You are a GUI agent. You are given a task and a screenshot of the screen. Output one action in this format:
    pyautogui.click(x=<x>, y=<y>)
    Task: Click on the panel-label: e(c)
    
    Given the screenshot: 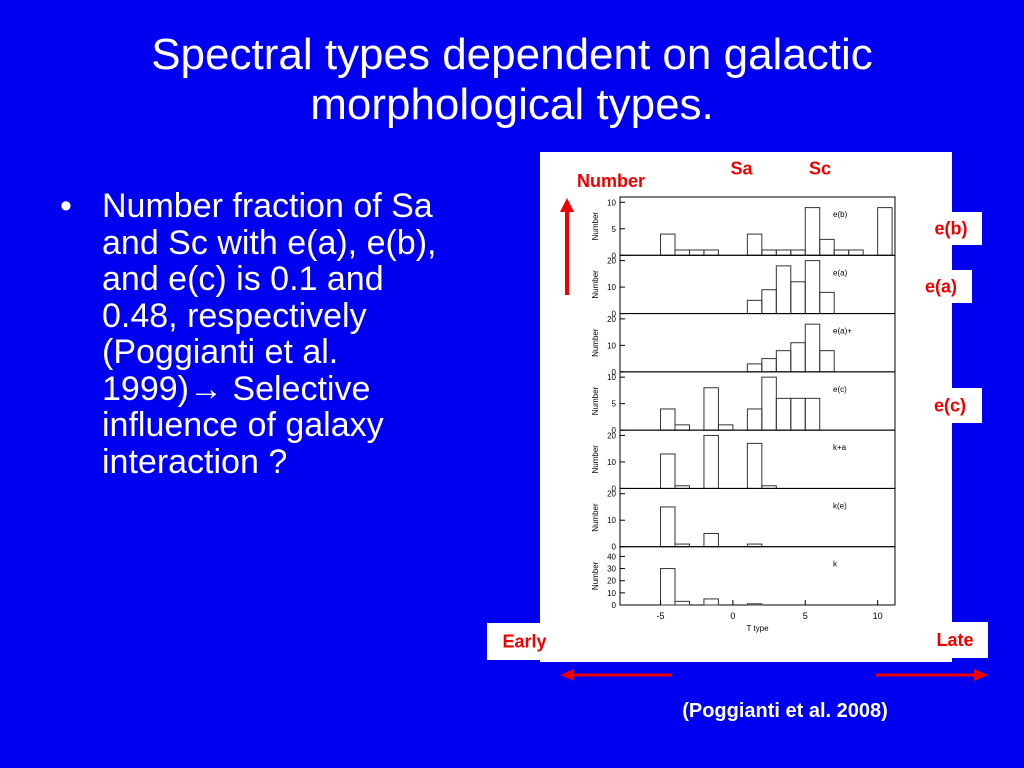 What is the action you would take?
    pyautogui.click(x=840, y=389)
    